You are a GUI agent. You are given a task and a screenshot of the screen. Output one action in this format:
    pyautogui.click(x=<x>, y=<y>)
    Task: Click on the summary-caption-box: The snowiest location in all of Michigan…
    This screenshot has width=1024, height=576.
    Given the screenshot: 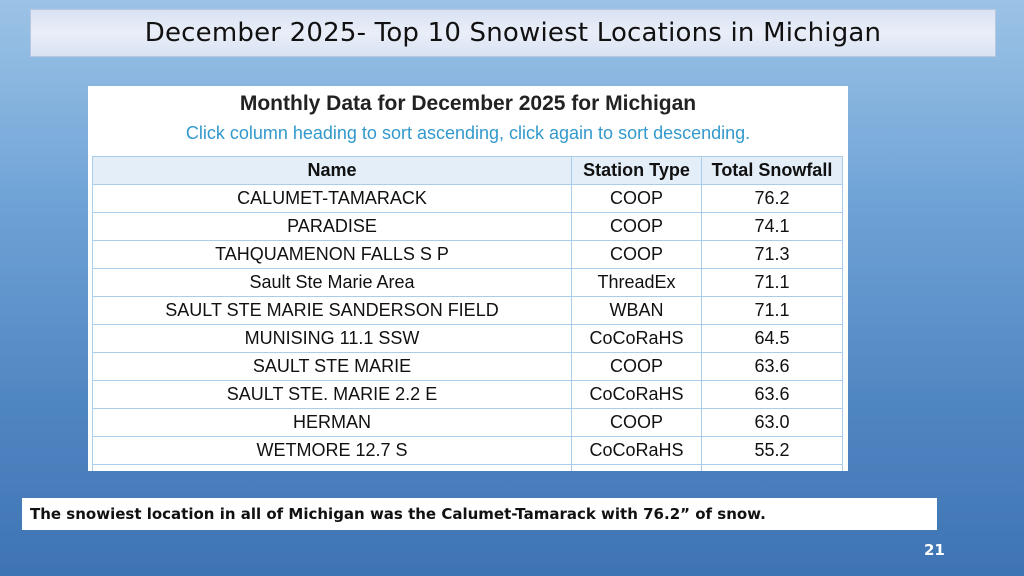 What is the action you would take?
    pyautogui.click(x=479, y=514)
    